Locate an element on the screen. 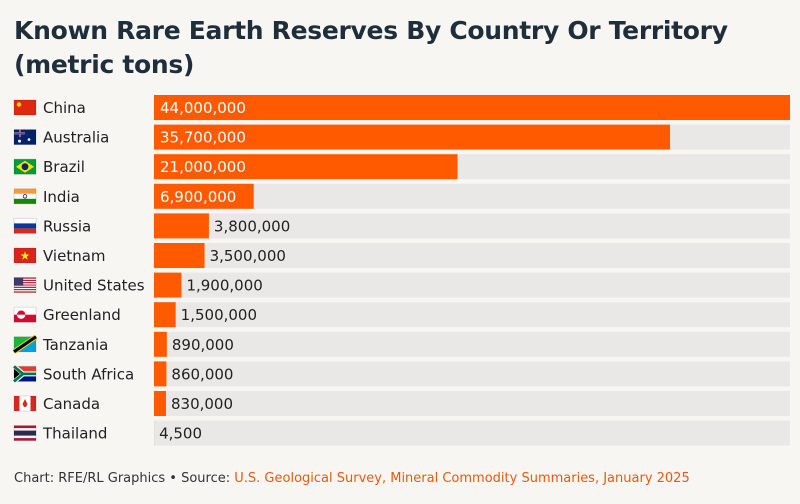  value-label: 35,700,000 is located at coordinates (203, 138).